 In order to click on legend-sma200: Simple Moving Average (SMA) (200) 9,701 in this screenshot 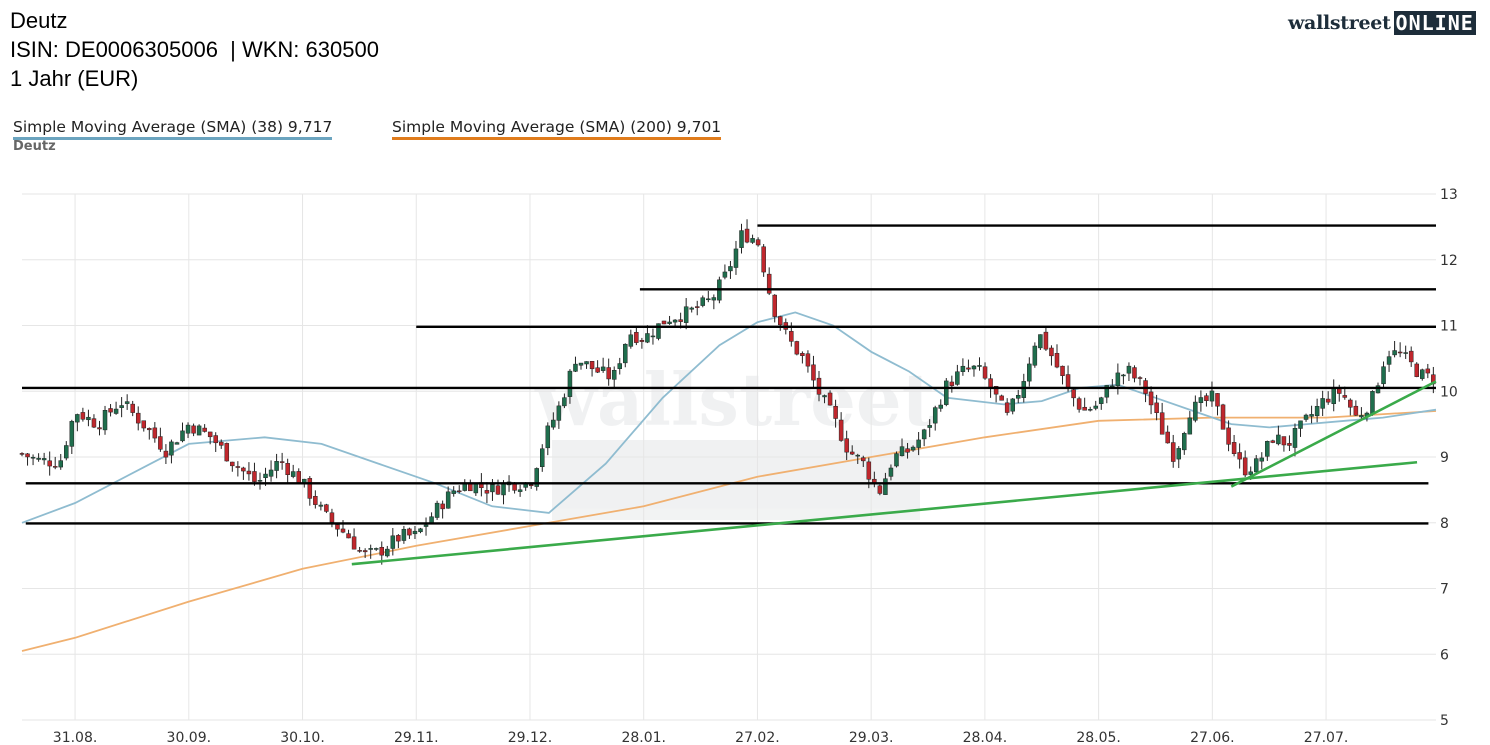, I will do `click(557, 129)`.